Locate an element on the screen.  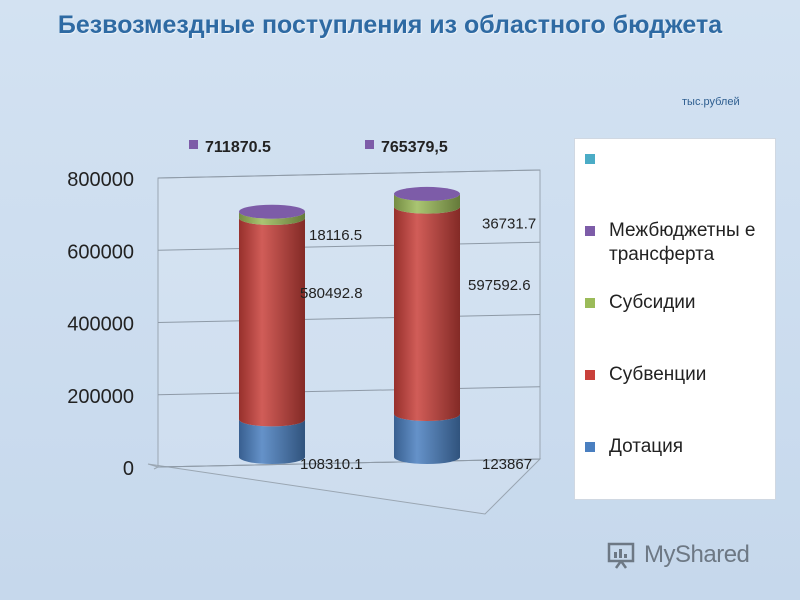
data-label: 123867 is located at coordinates (507, 464).